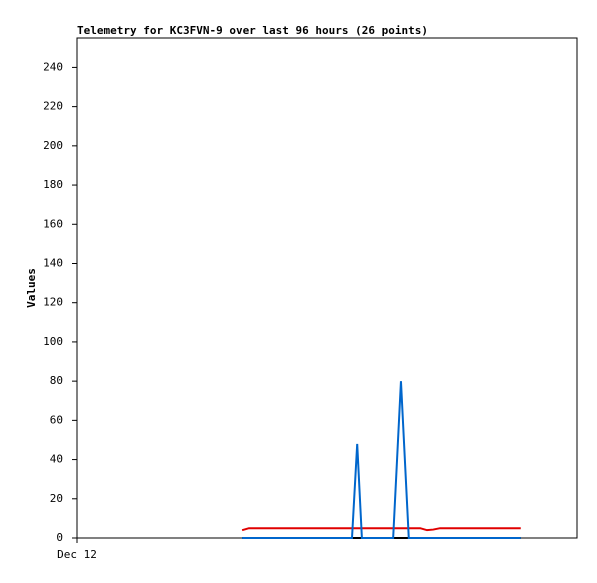 The image size is (597, 583). I want to click on y-tick-label: 100, so click(53, 341).